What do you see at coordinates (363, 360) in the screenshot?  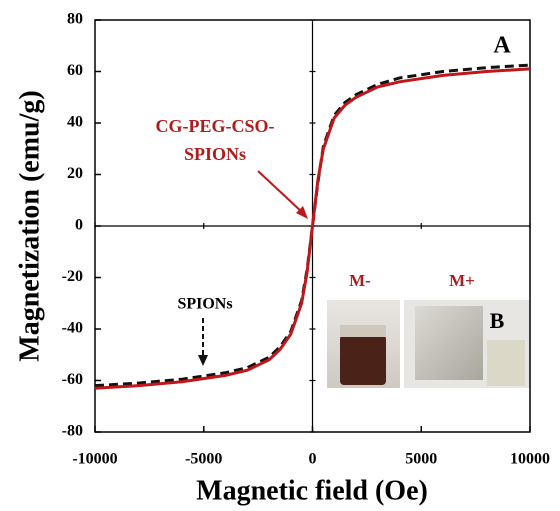 I see `beaker` at bounding box center [363, 360].